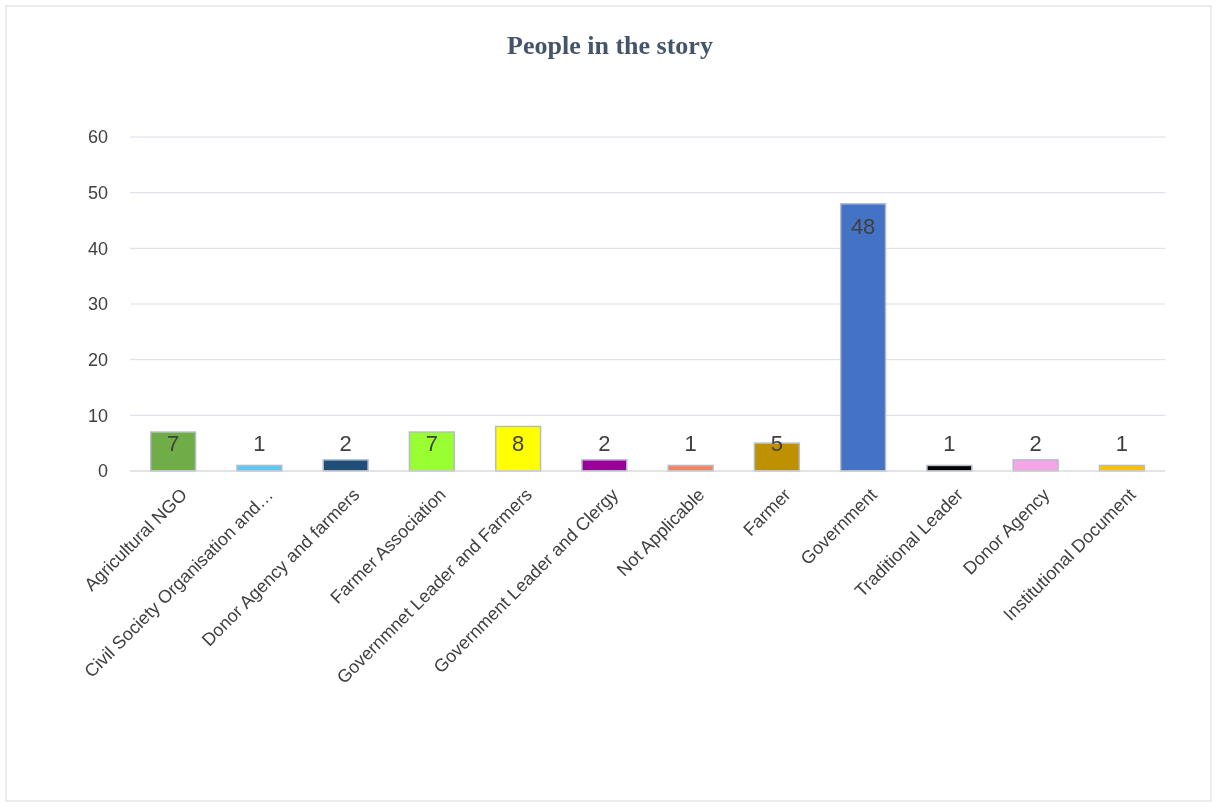 This screenshot has height=807, width=1217. What do you see at coordinates (97, 137) in the screenshot?
I see `y-tick-label: 60` at bounding box center [97, 137].